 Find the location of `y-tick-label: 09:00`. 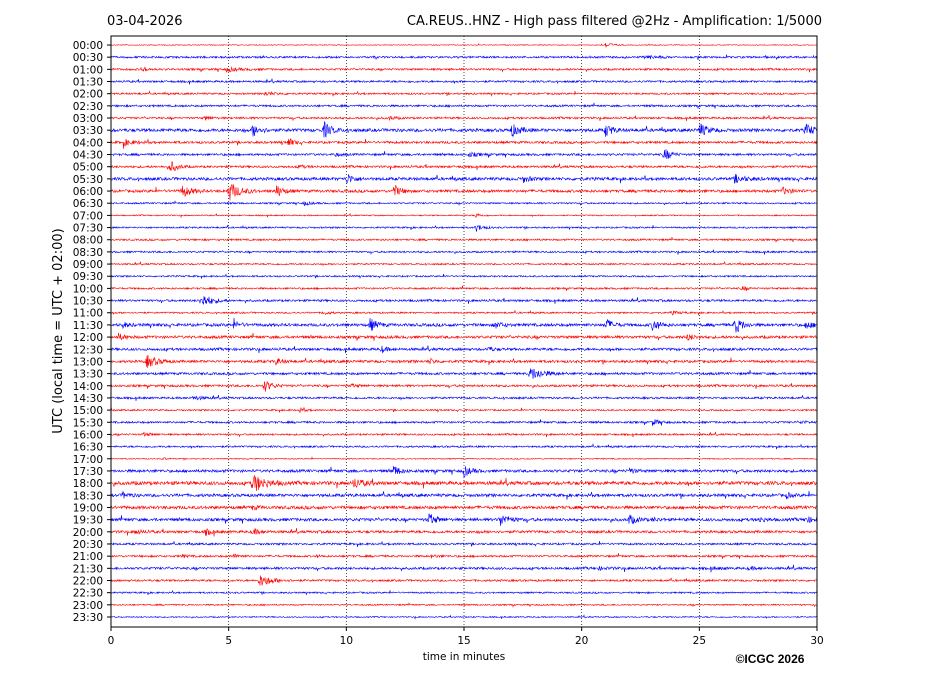

y-tick-label: 09:00 is located at coordinates (88, 265).